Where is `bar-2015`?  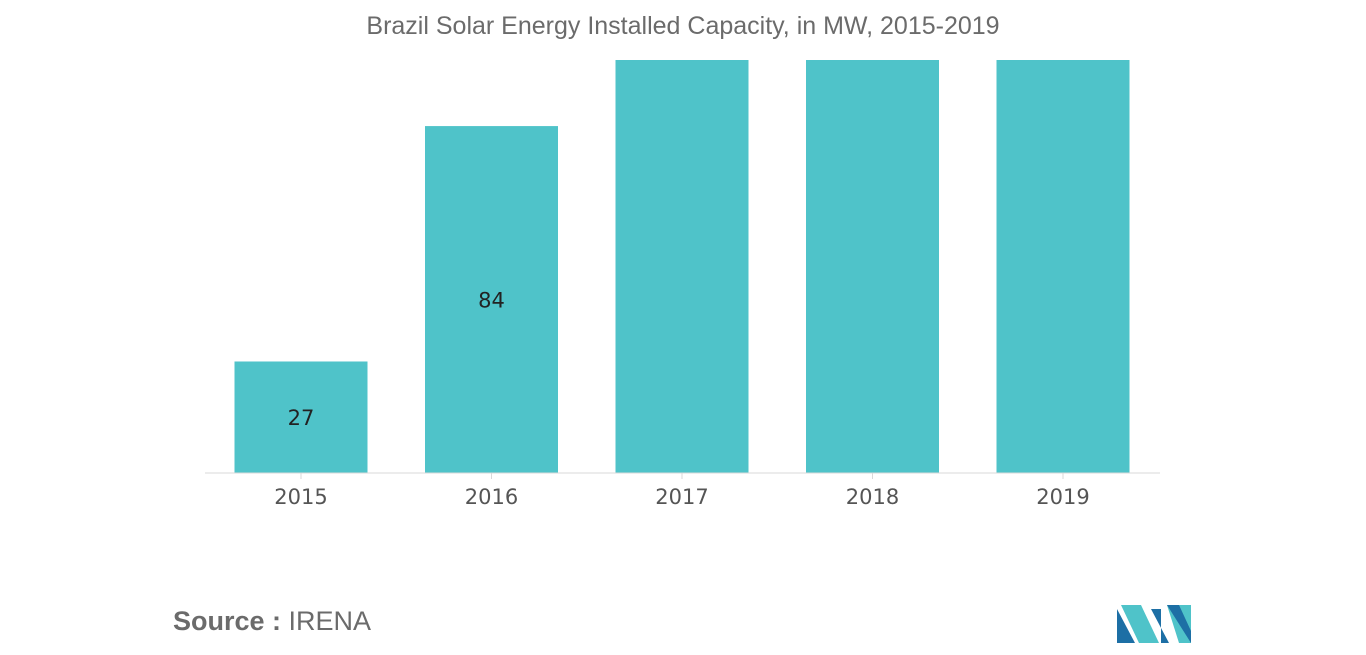
bar-2015 is located at coordinates (301, 417).